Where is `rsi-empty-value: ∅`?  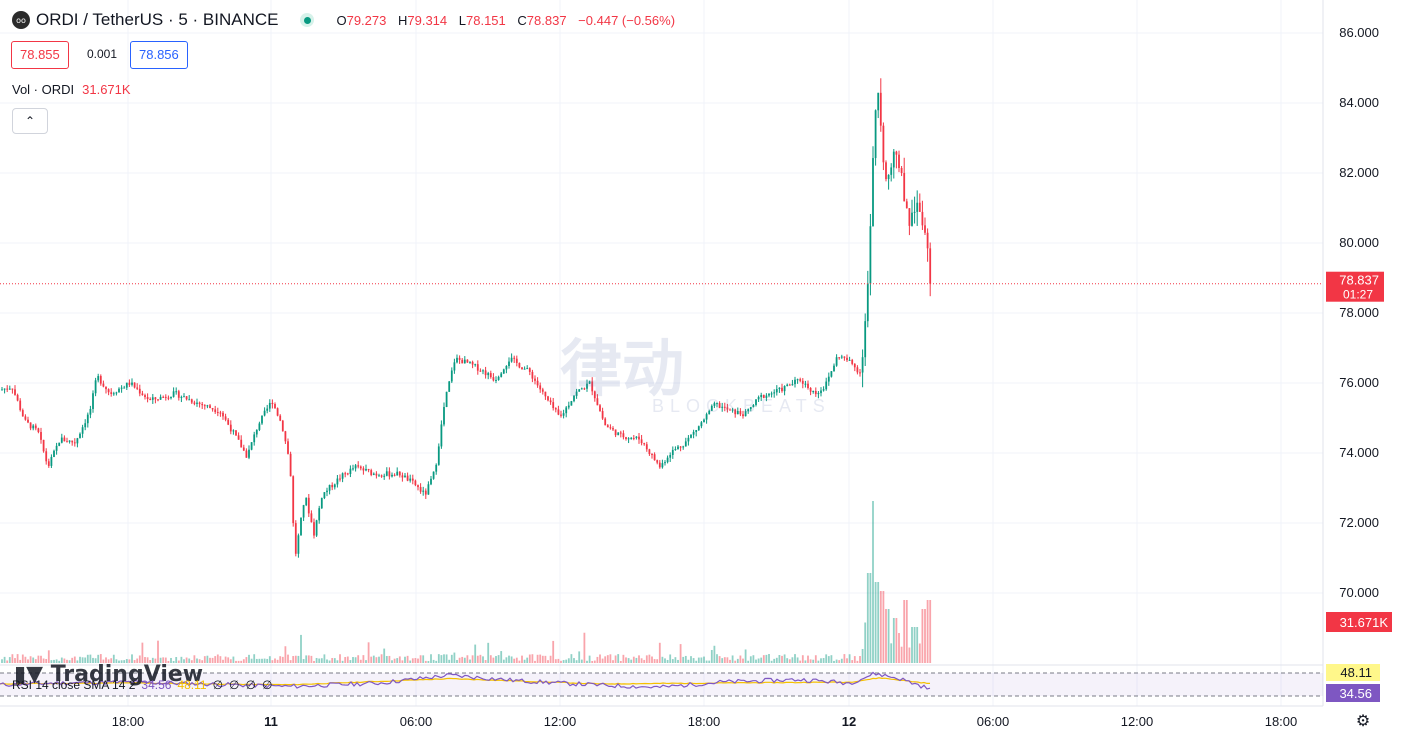
rsi-empty-value: ∅ is located at coordinates (250, 685).